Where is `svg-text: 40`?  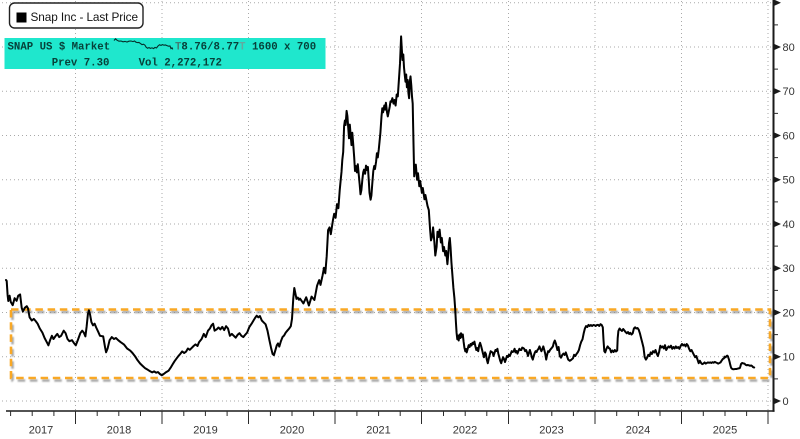
svg-text: 40 is located at coordinates (789, 225).